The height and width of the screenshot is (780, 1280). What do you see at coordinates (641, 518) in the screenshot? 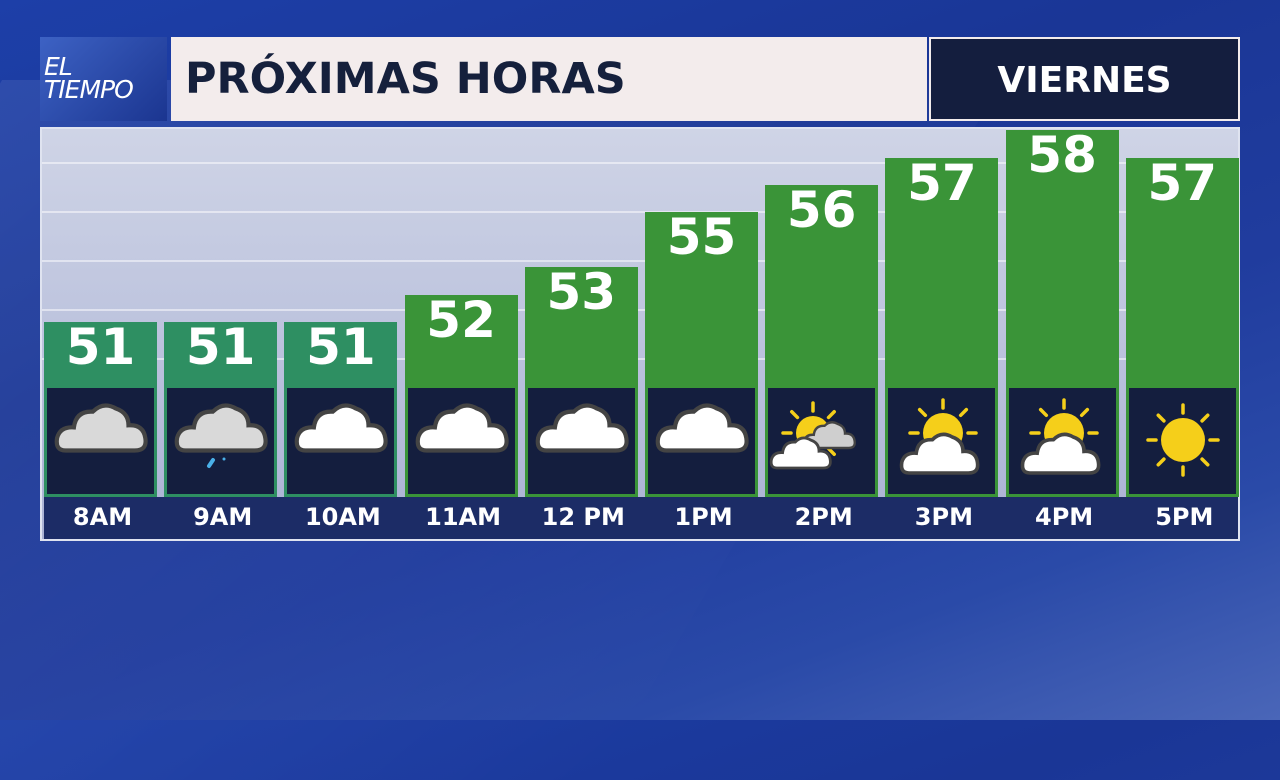
I see `hour-labels: 8AM 9AM 10AM 11AM 12 PM 1PM 2PM 3PM 4PM 5PM` at bounding box center [641, 518].